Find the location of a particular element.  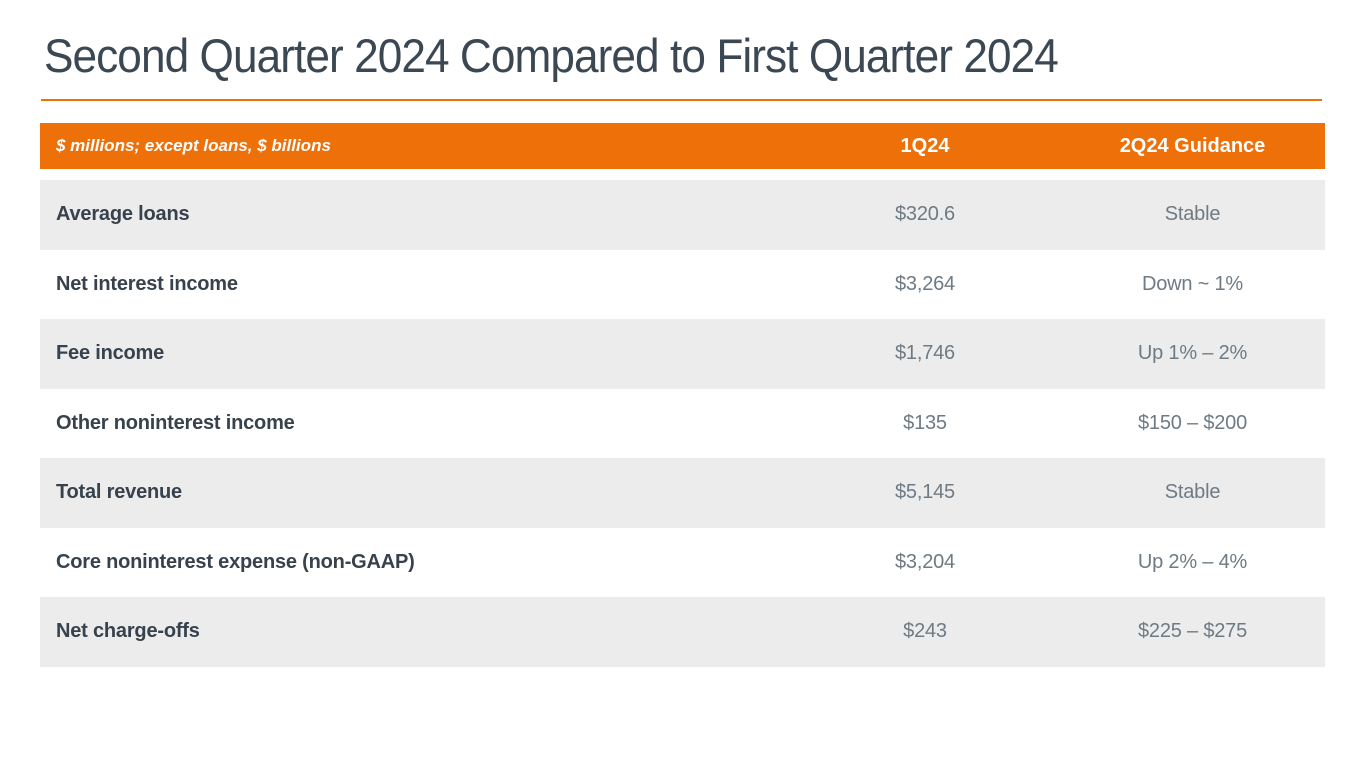

row-1q24-value: $3,264 is located at coordinates (925, 283).